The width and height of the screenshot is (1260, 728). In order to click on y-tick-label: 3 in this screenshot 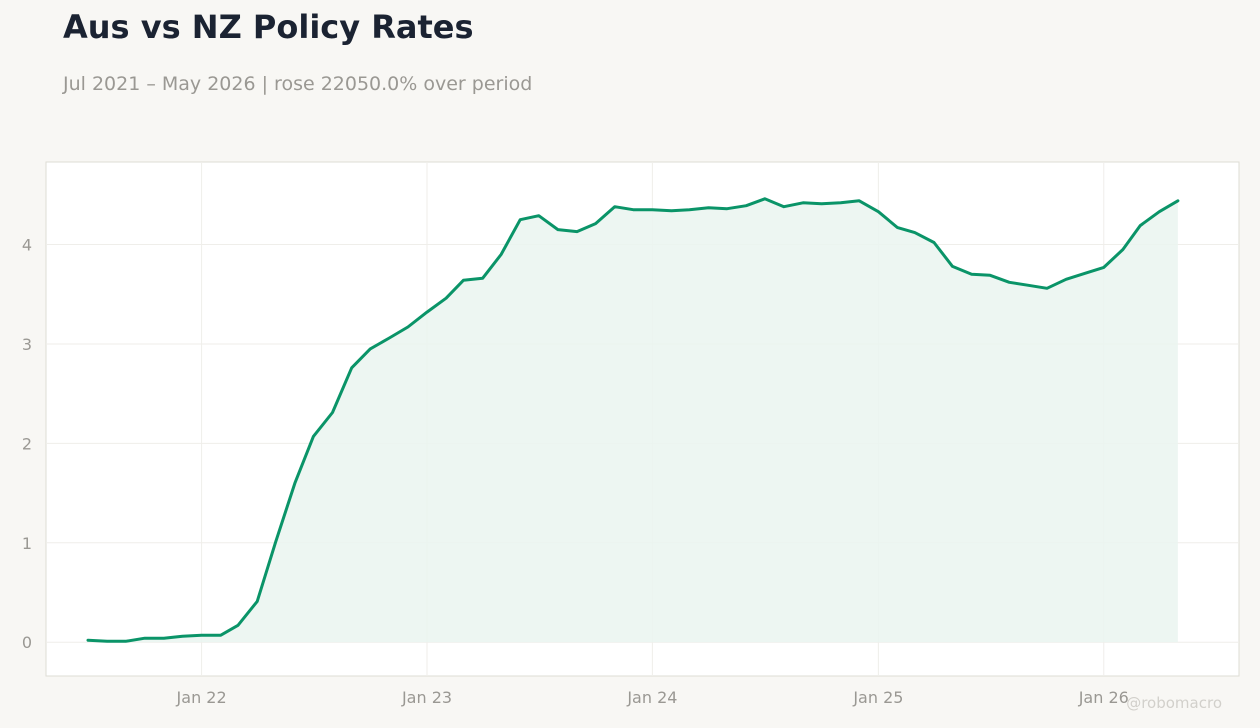, I will do `click(27, 344)`.